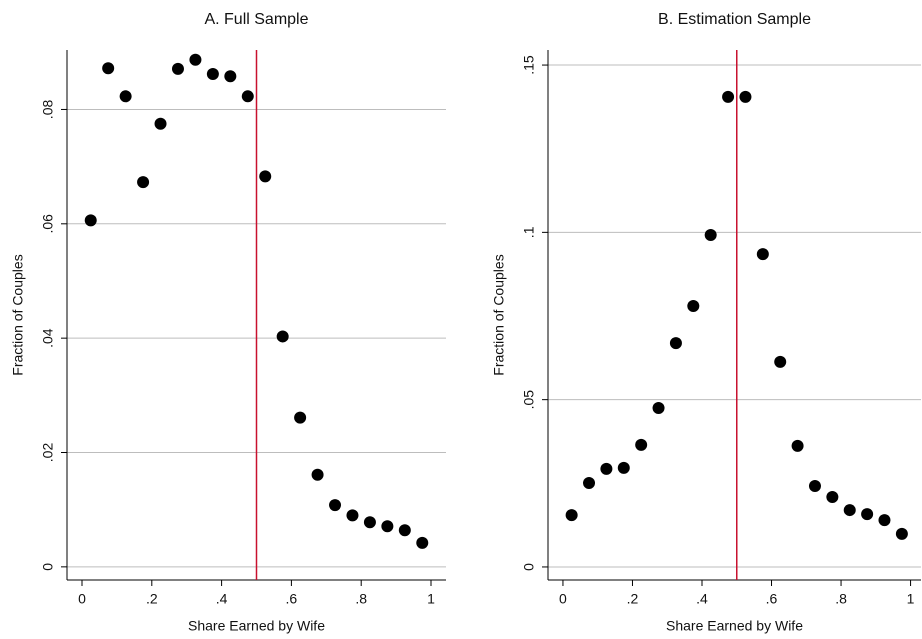 This screenshot has width=922, height=639. Describe the element at coordinates (734, 19) in the screenshot. I see `chart-title: B. Estimation Sample` at that location.